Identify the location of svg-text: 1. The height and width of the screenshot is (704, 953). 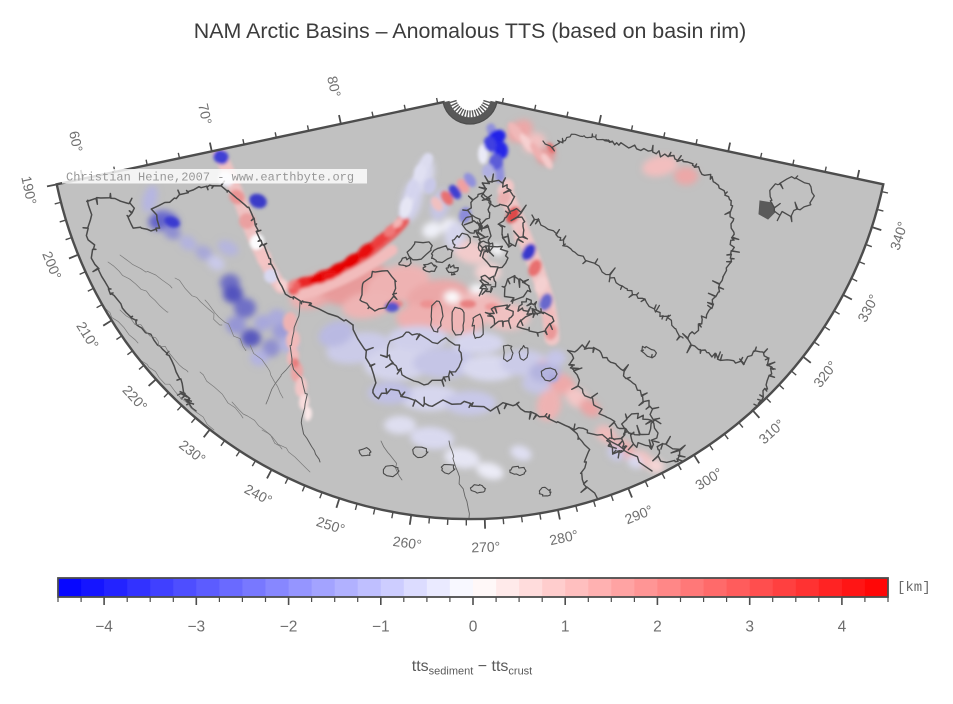
(565, 627).